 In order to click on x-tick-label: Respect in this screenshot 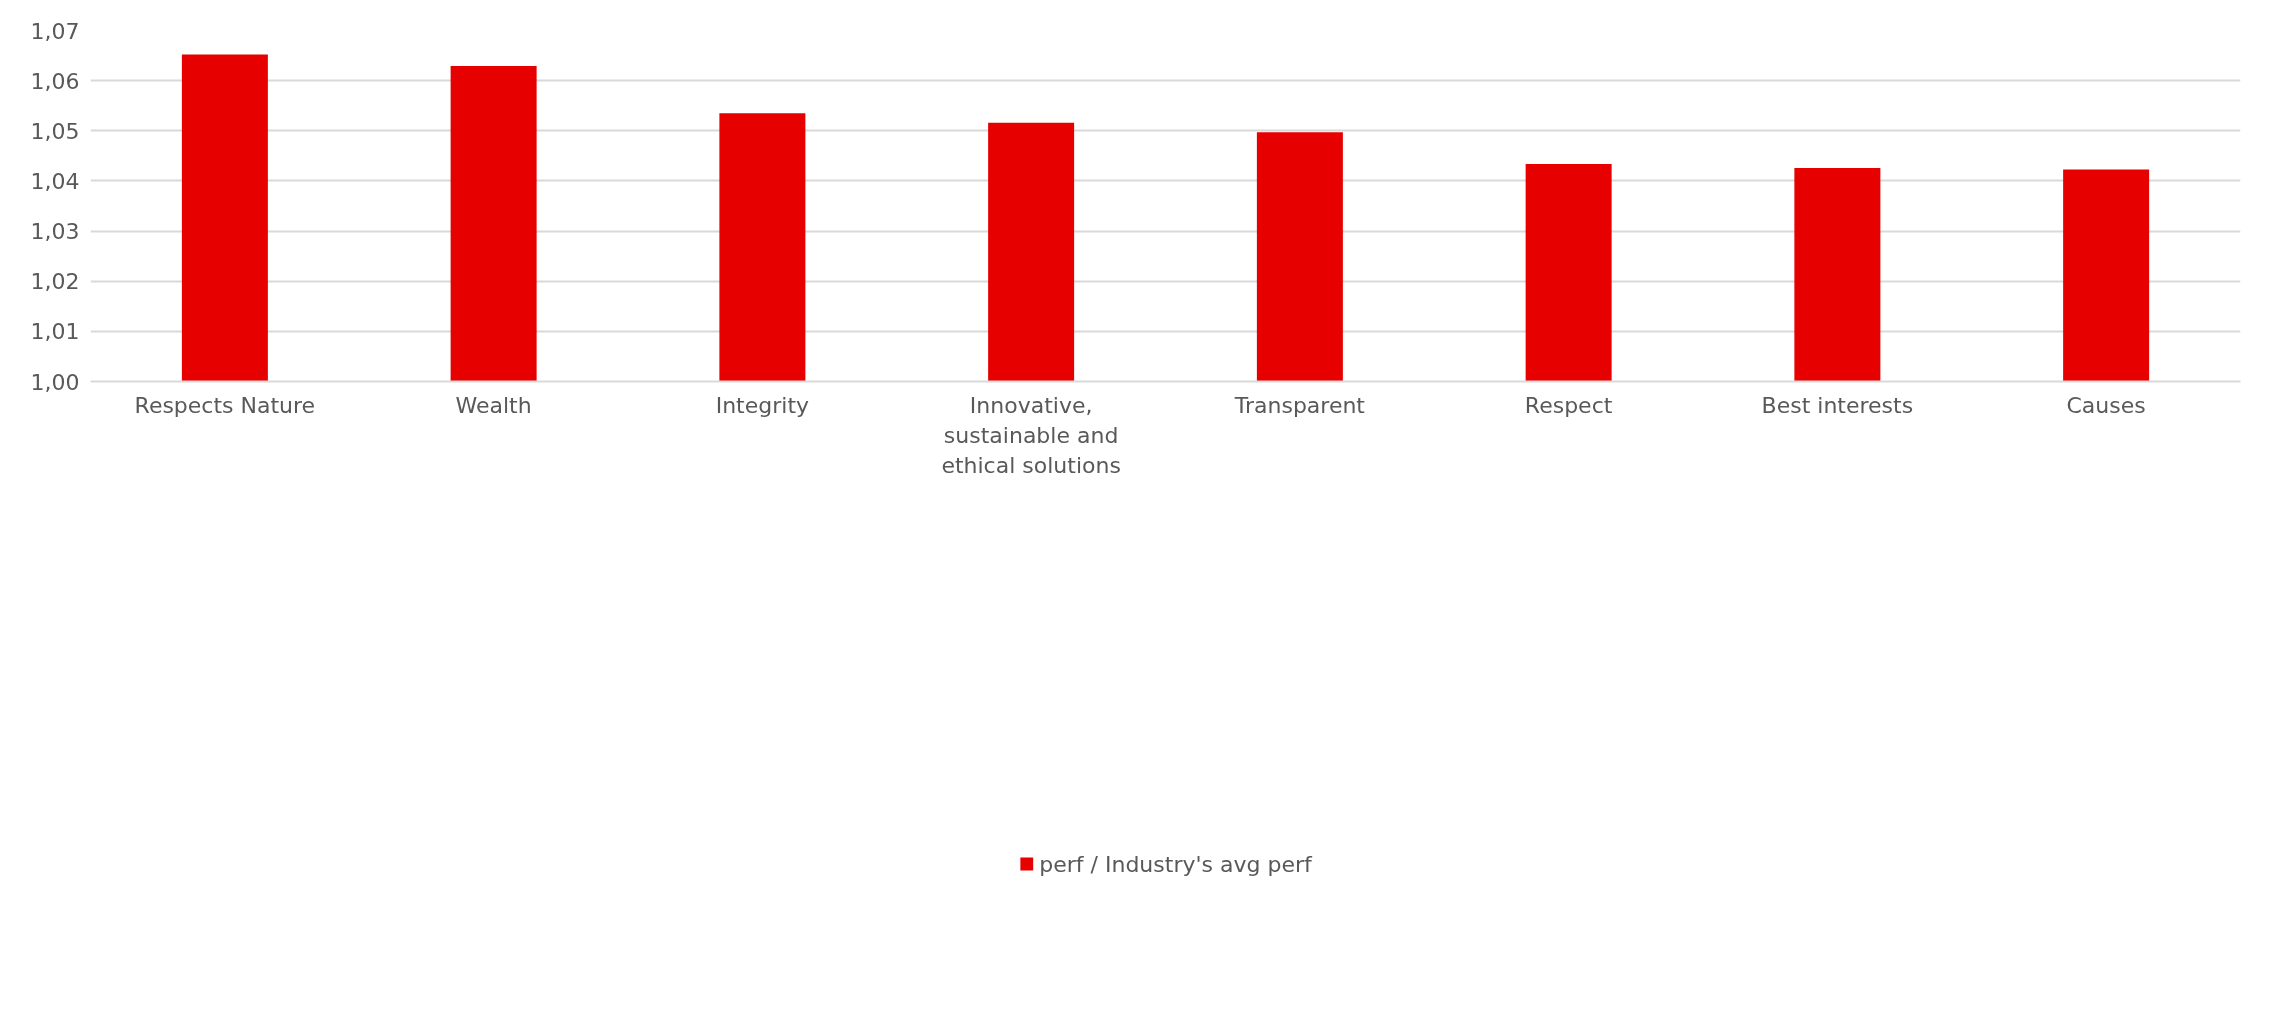, I will do `click(1568, 405)`.